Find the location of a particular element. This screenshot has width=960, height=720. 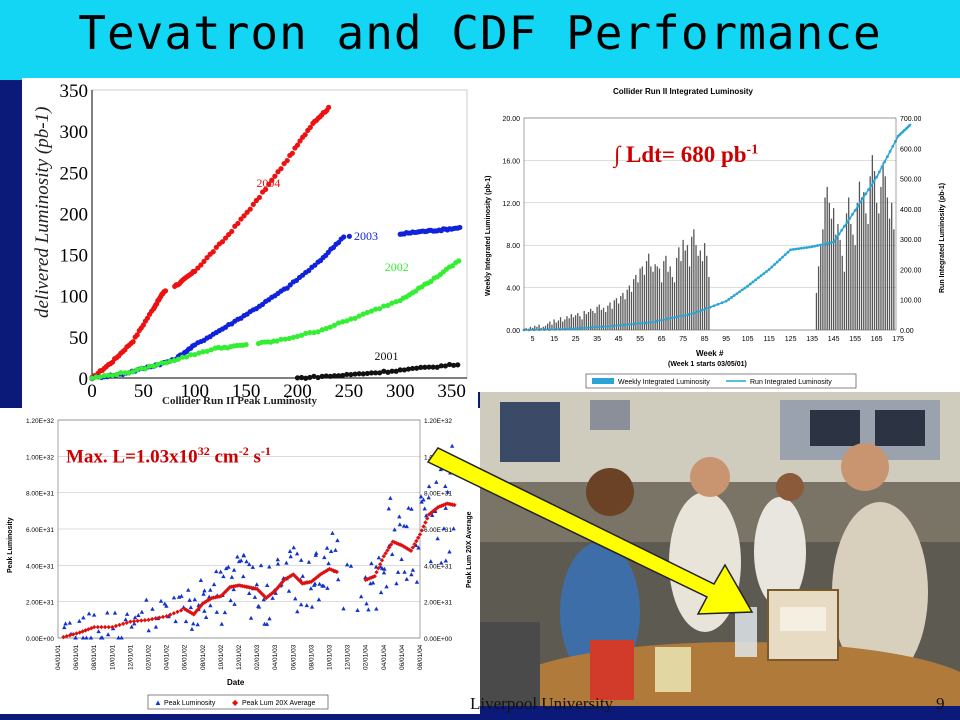

x-tick-label: 12/01/02 is located at coordinates (239, 657).